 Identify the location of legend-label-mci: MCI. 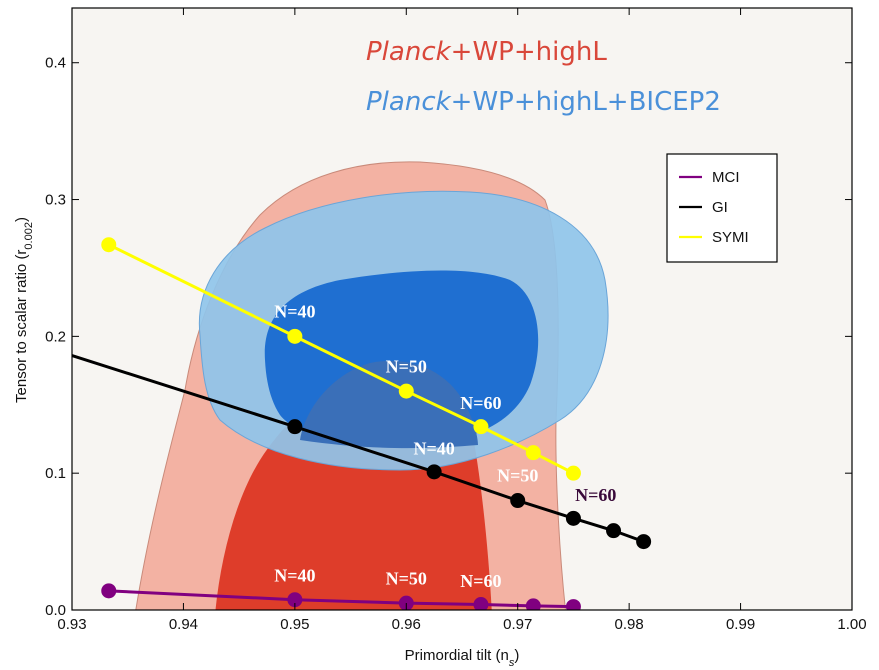
(726, 177).